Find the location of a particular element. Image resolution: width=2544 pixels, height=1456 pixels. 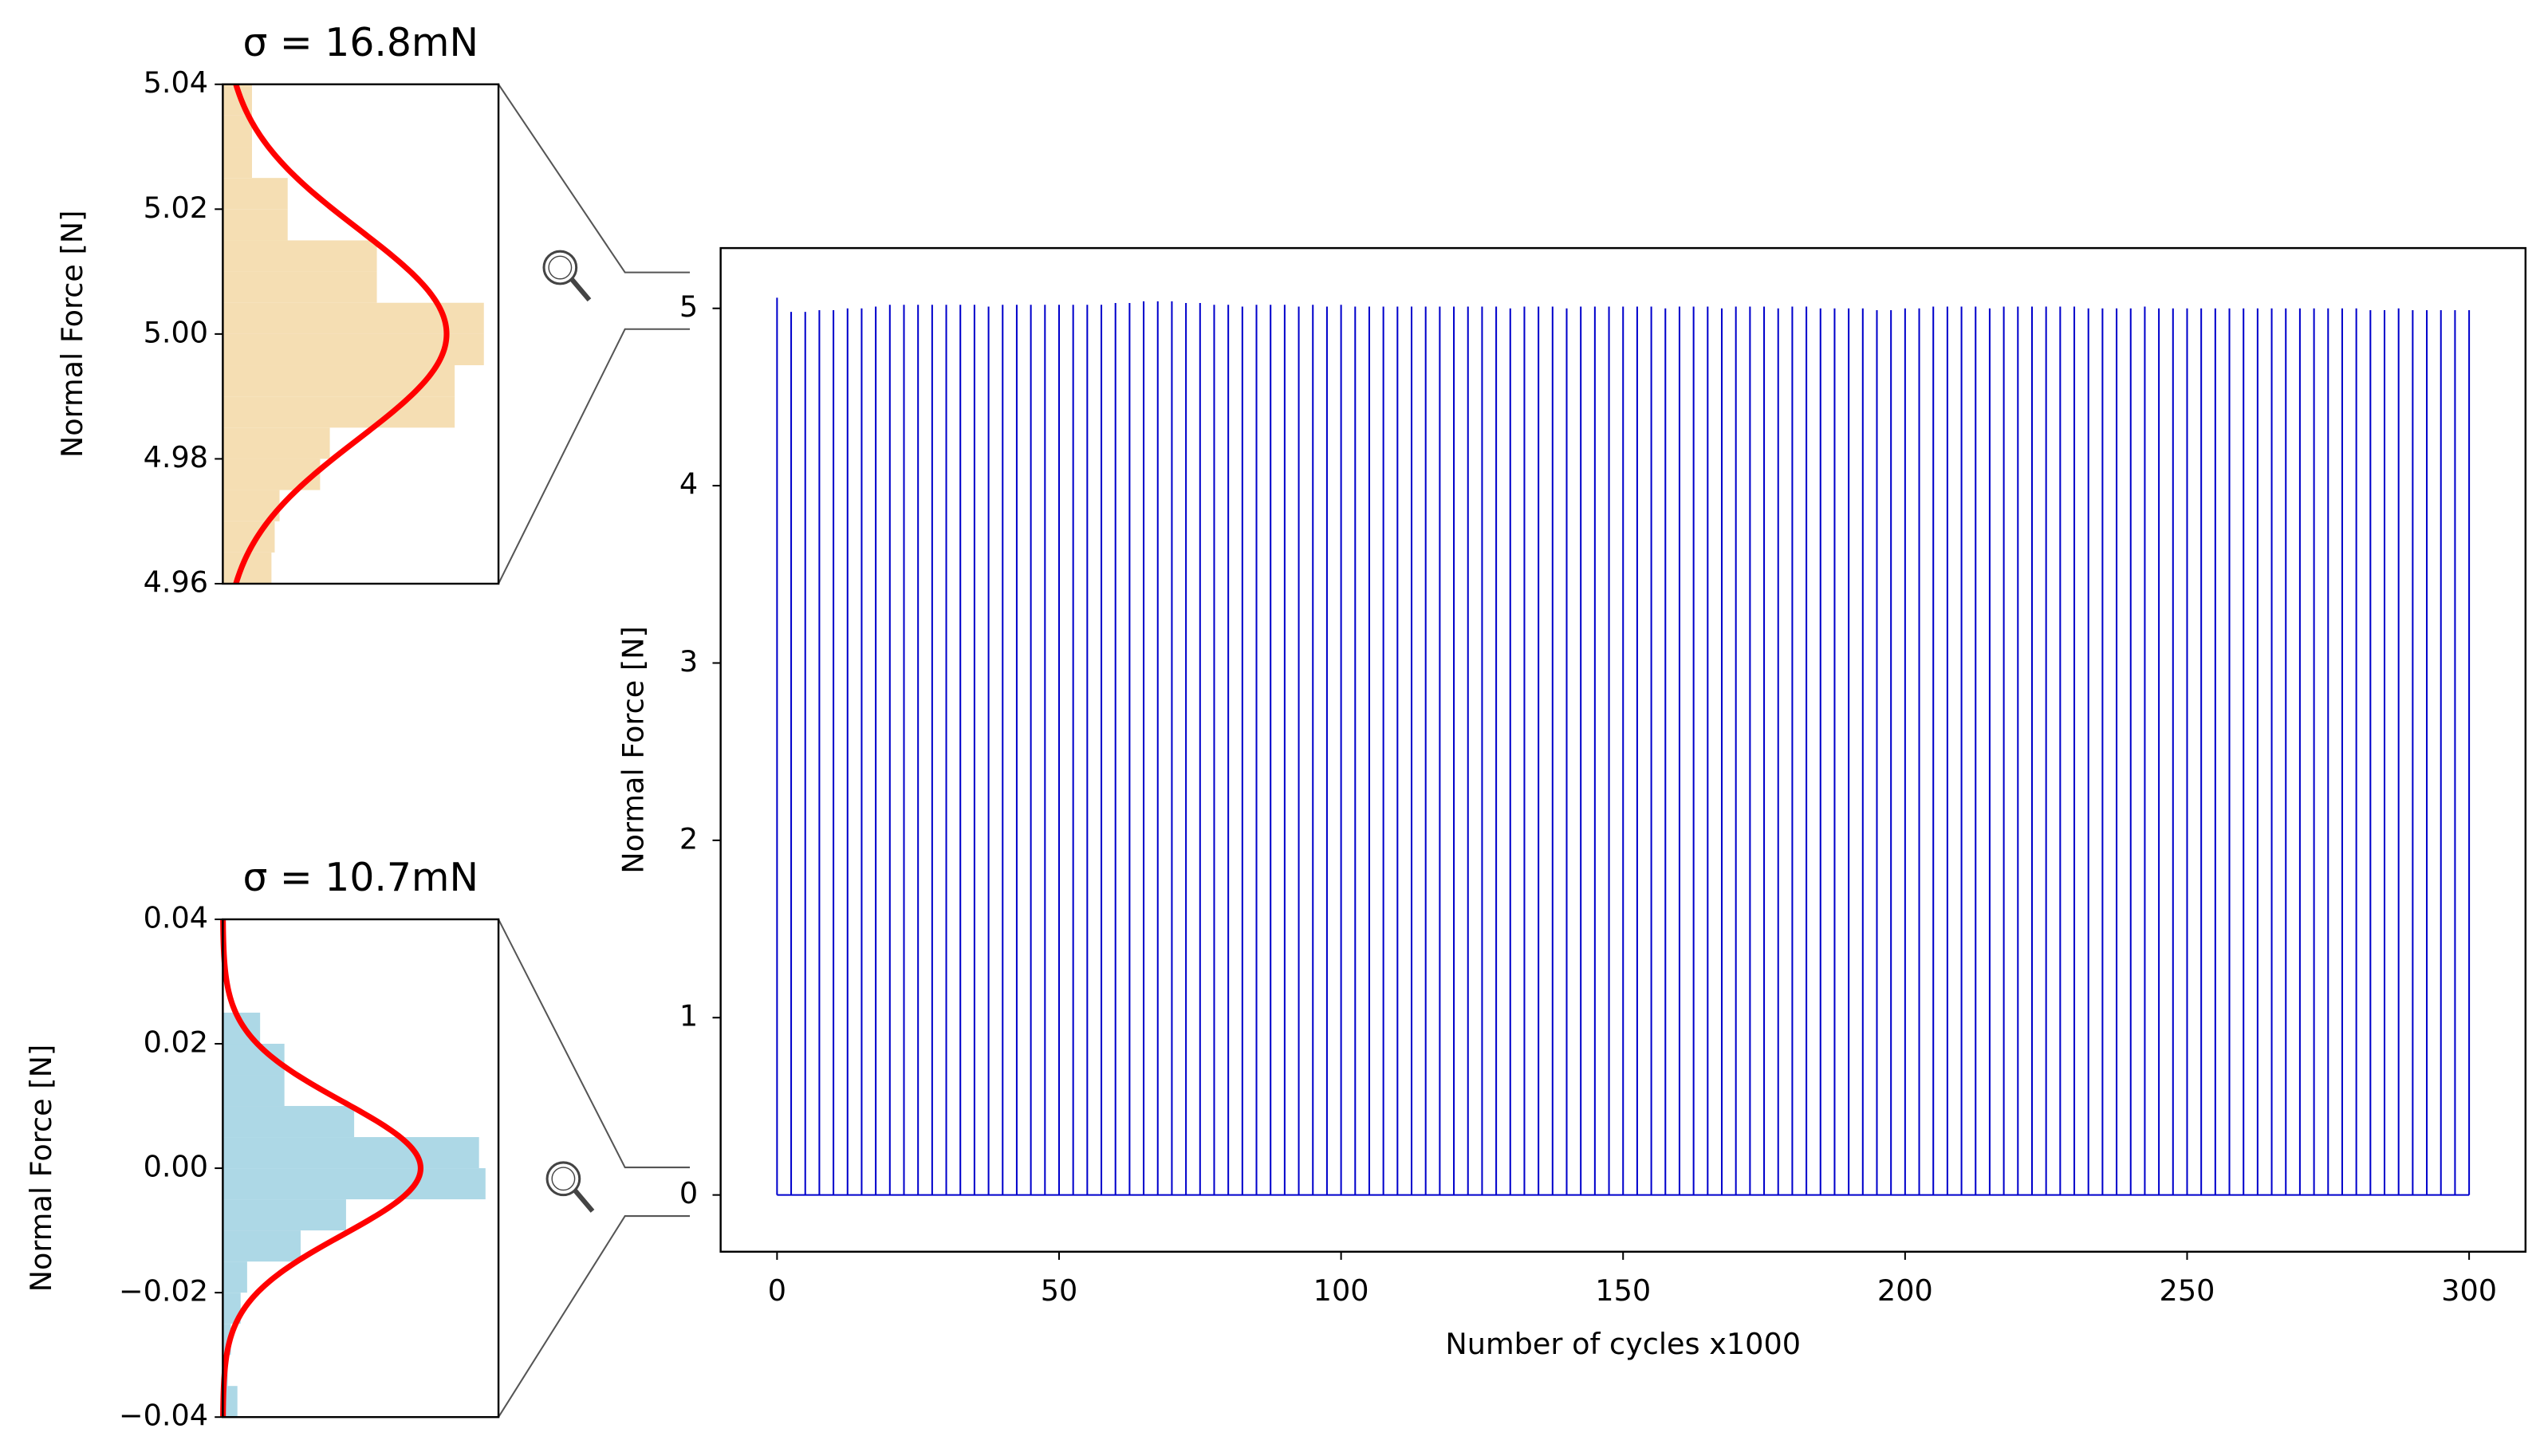

y-tick-label: −0.04 is located at coordinates (164, 1416).